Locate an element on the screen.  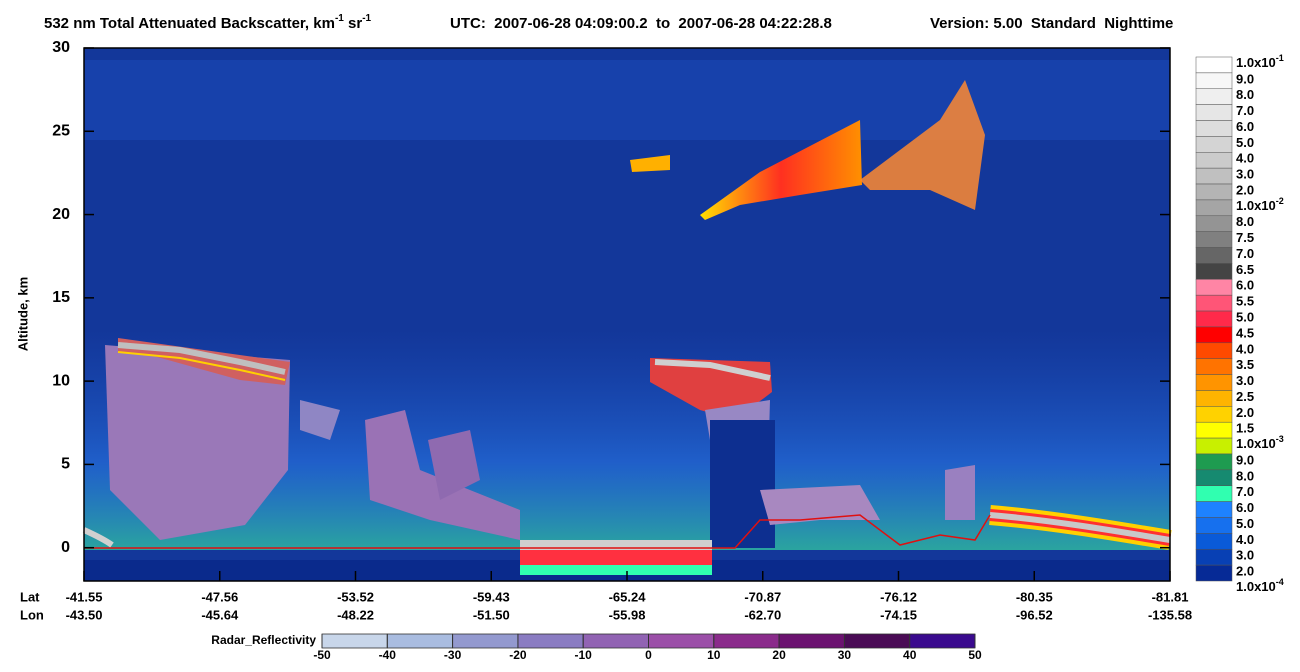
x-tick-label: -76.12 is located at coordinates (898, 596).